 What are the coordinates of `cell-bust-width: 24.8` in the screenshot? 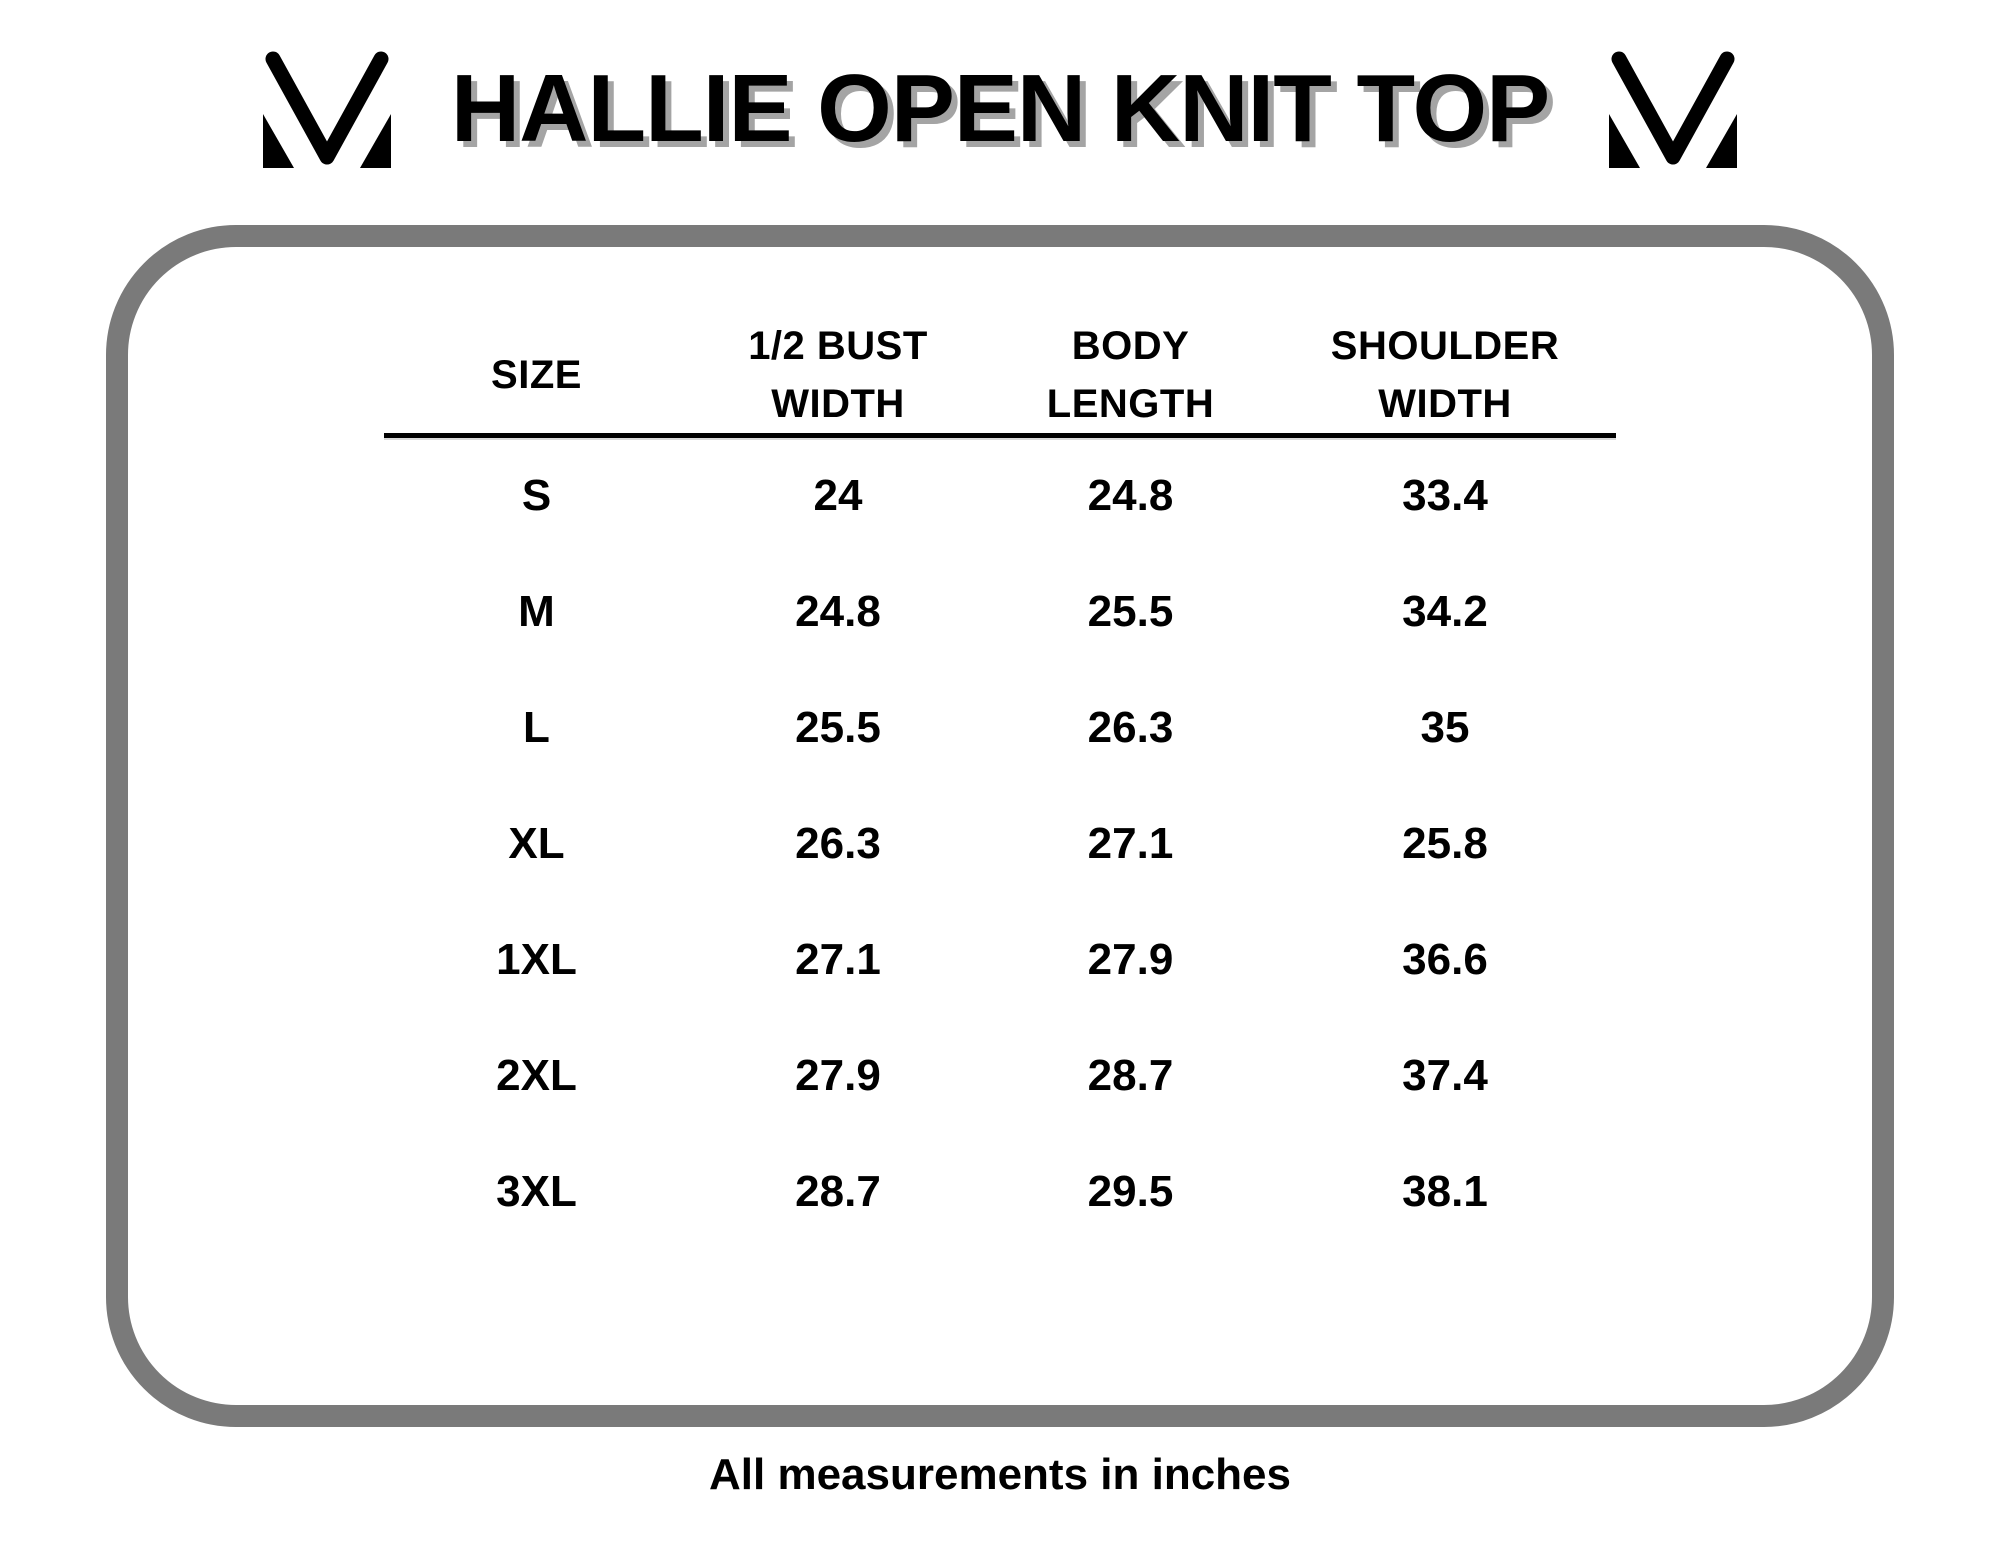 It's located at (838, 611).